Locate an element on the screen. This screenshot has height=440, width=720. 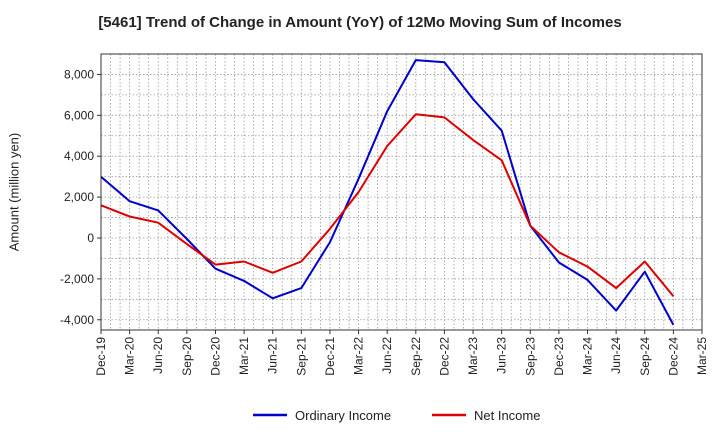
x-tick-label: Mar-21 is located at coordinates (244, 356).